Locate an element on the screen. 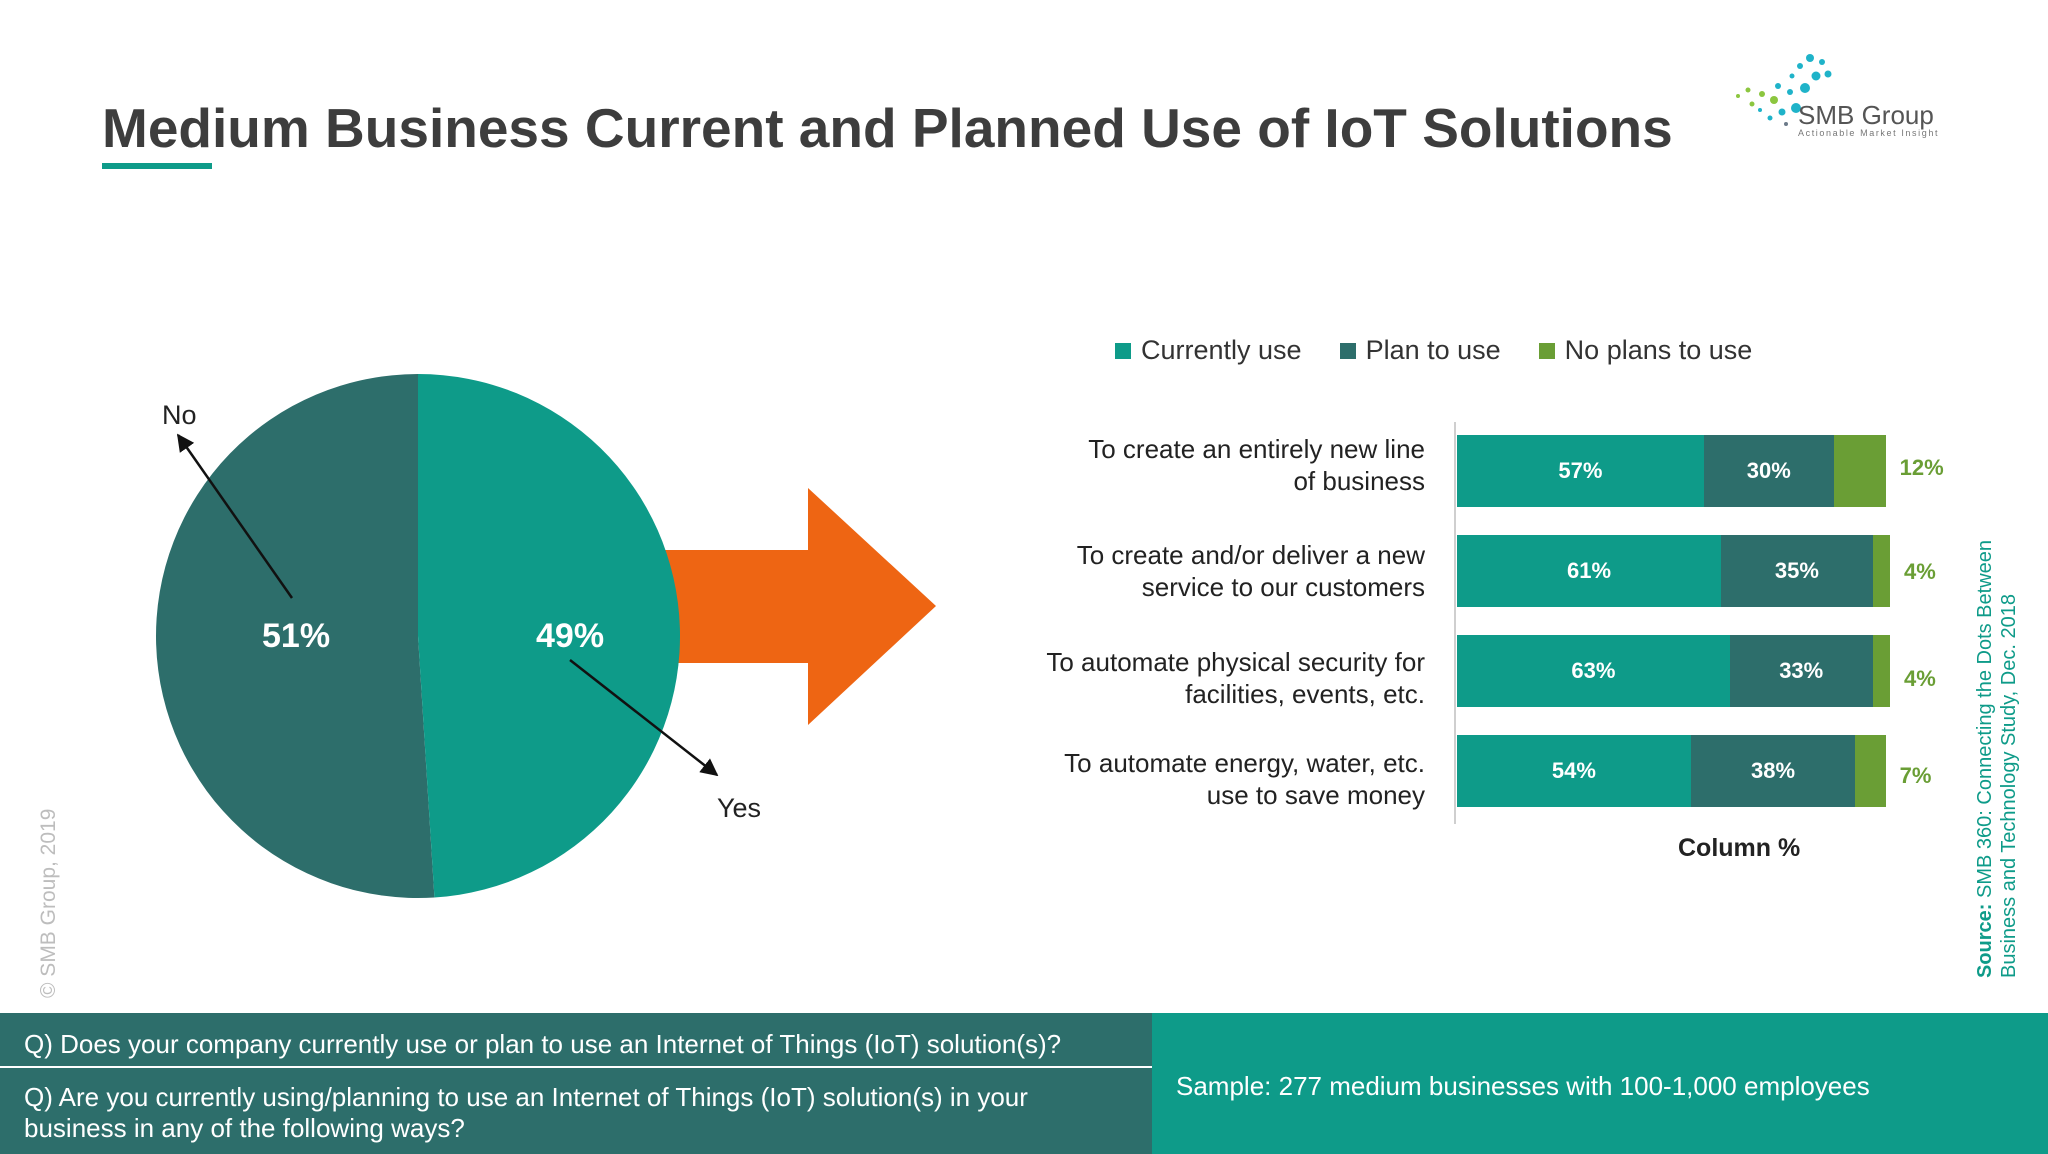 This screenshot has width=2048, height=1154. flow-arrow is located at coordinates (798, 606).